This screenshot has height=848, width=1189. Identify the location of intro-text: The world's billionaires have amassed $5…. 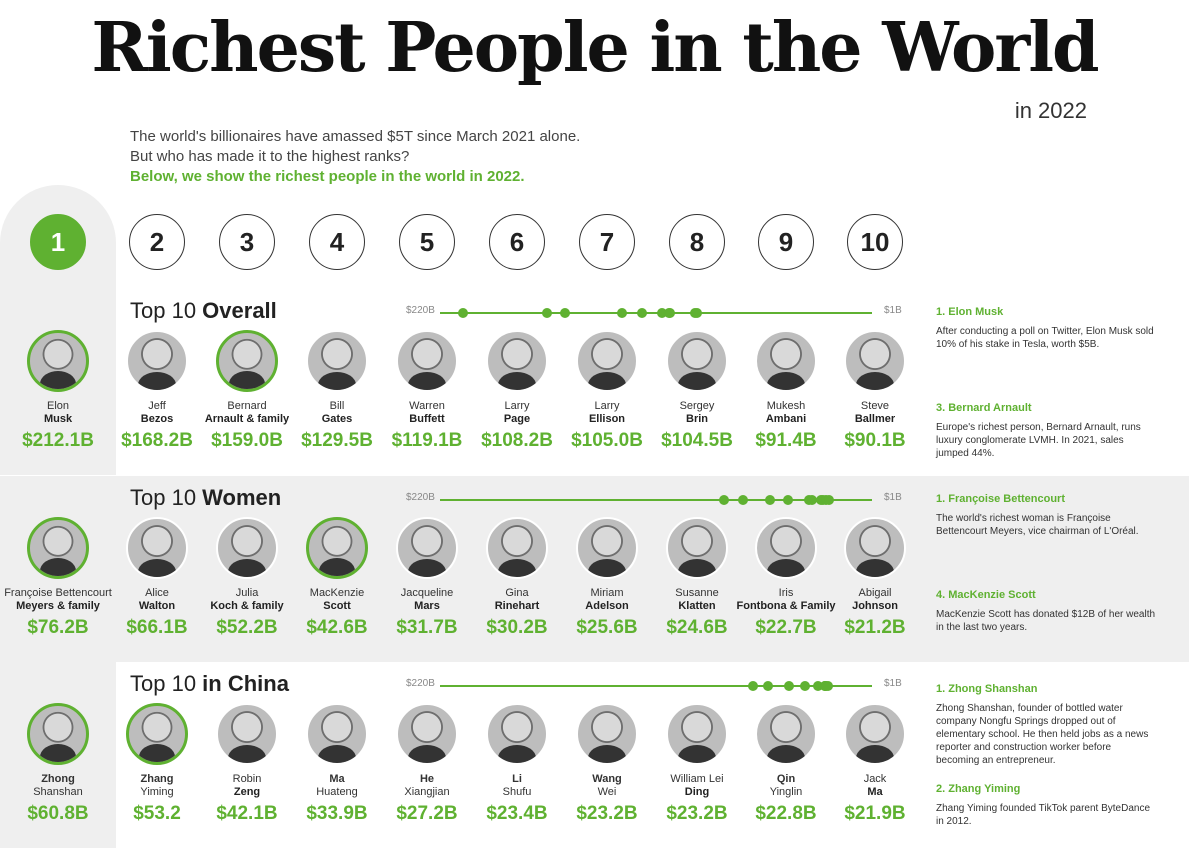
(355, 157).